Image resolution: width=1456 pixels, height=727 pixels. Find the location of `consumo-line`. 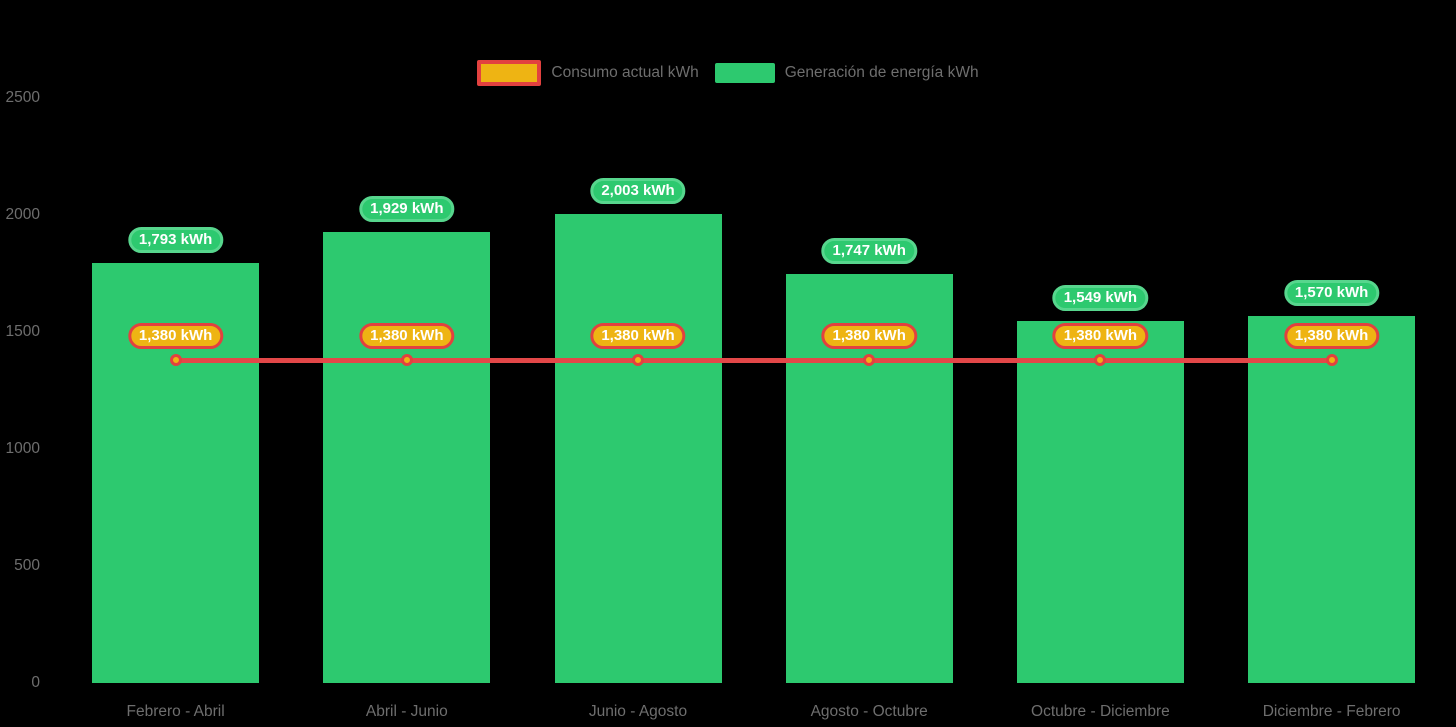

consumo-line is located at coordinates (753, 360).